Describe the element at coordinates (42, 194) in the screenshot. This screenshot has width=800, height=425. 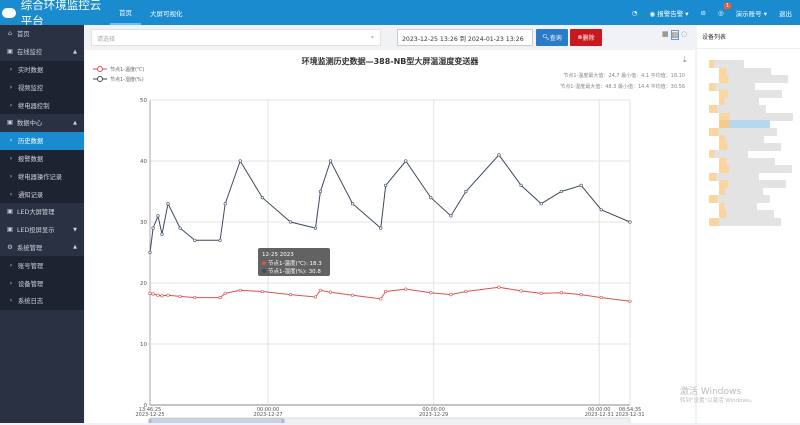
I see `sidebar-item: › 通知记录` at that location.